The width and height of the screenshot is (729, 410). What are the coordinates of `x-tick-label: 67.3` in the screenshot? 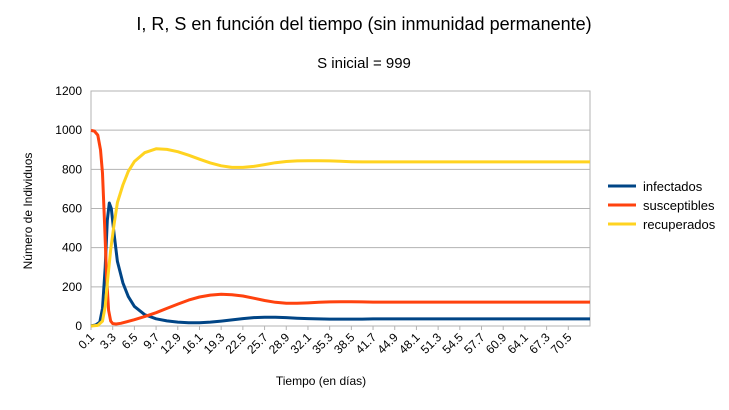 It's located at (539, 343).